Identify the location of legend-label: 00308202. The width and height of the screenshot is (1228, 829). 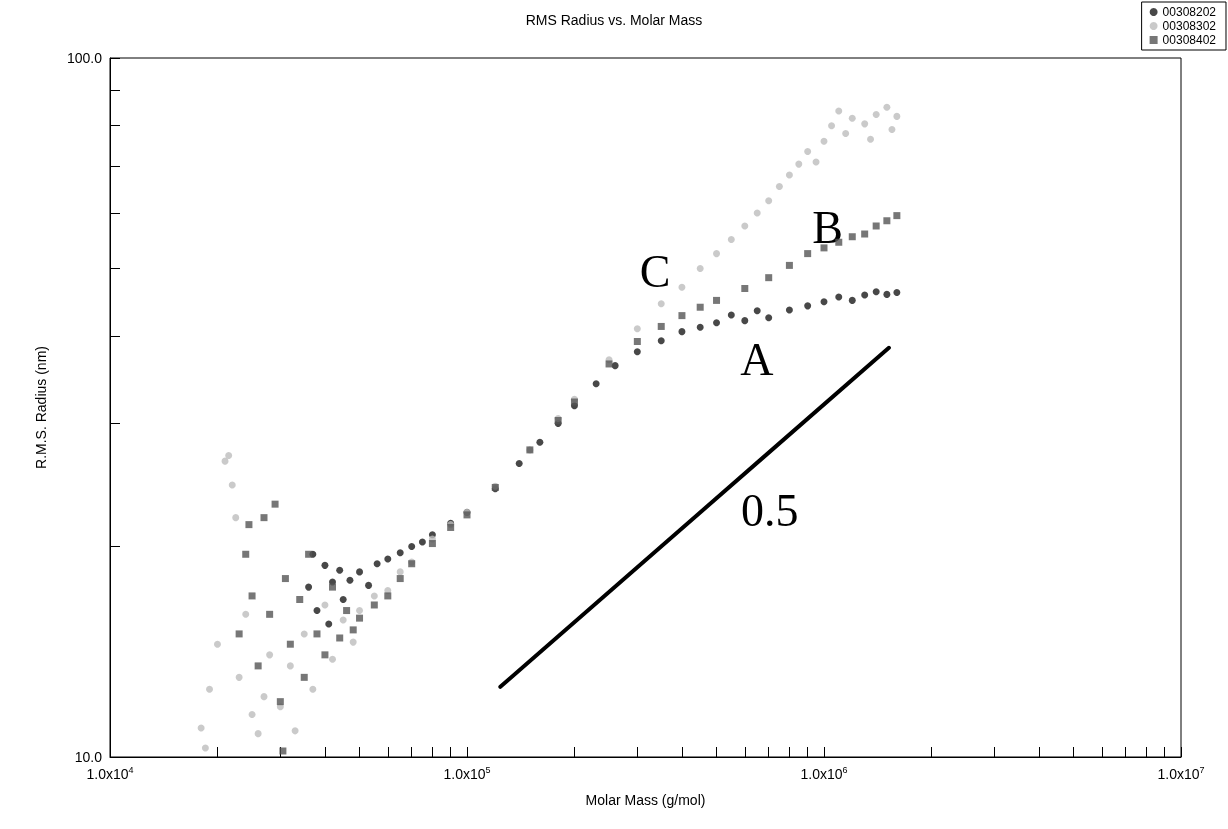
(1189, 12).